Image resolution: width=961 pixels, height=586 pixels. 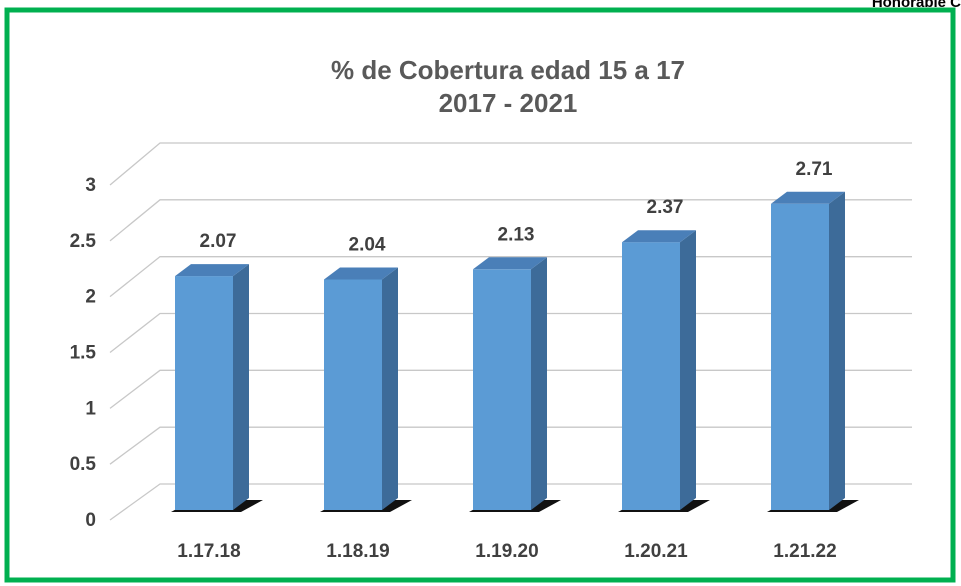 What do you see at coordinates (916, 5) in the screenshot?
I see `annotation: Honorable C` at bounding box center [916, 5].